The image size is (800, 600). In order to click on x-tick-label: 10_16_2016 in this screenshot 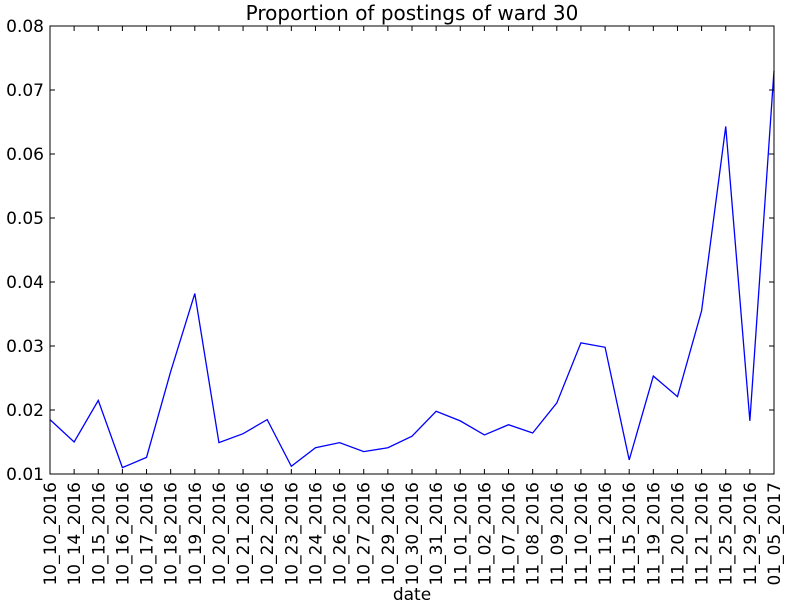, I will do `click(123, 534)`.